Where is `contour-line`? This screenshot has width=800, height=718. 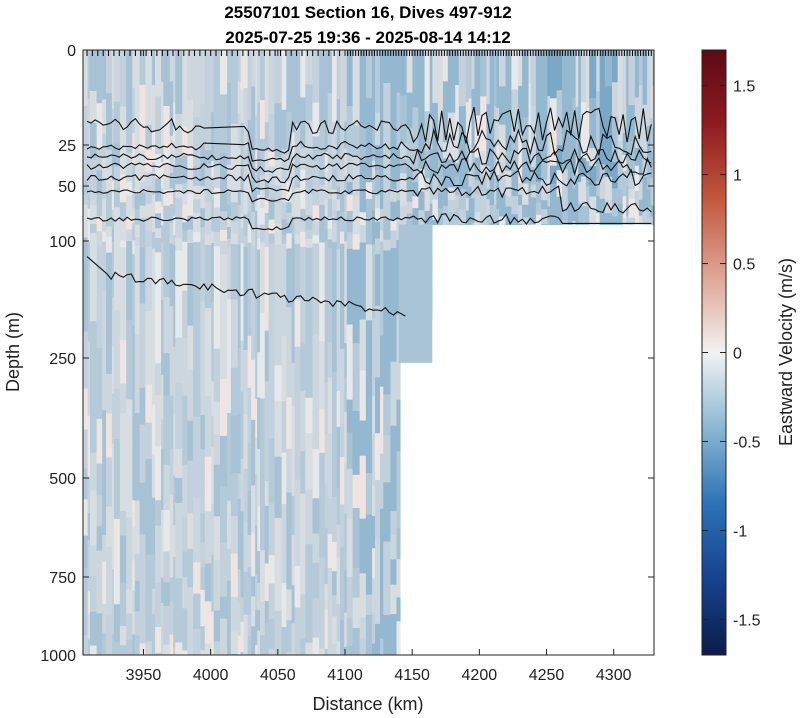 contour-line is located at coordinates (369, 160).